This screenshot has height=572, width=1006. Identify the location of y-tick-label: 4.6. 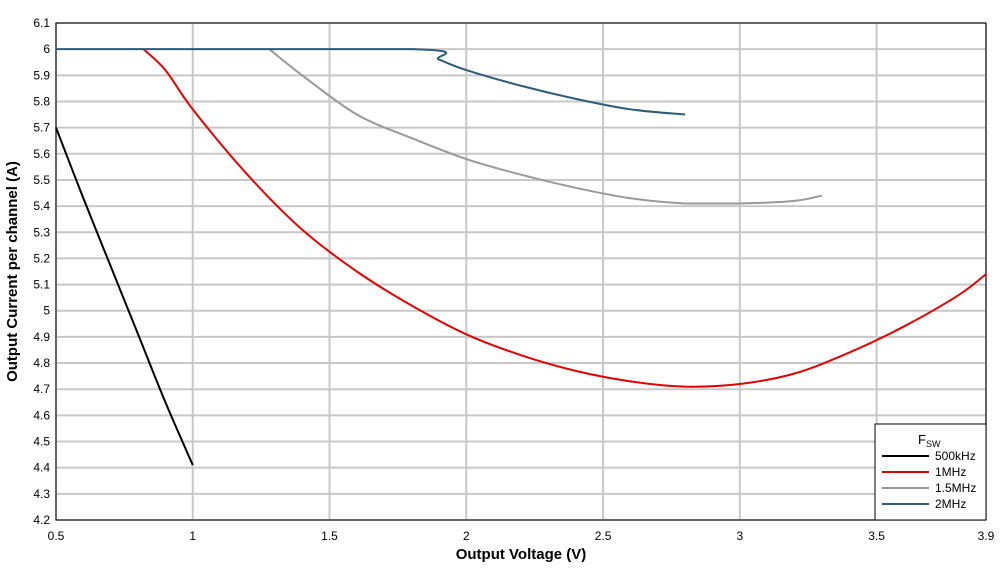
(41, 415).